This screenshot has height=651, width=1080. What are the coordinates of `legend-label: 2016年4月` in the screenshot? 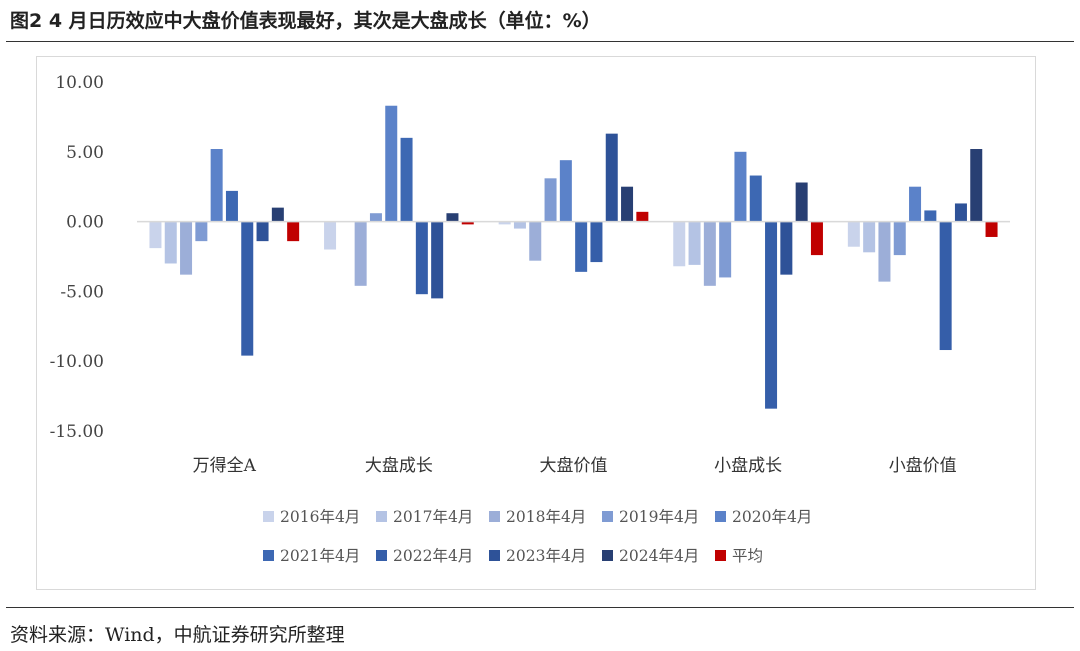 It's located at (320, 517).